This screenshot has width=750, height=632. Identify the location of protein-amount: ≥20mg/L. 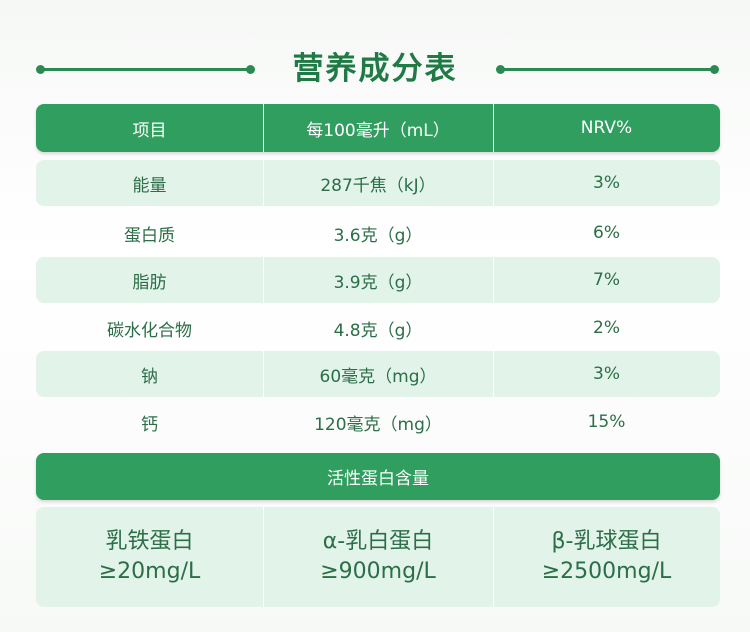
(149, 571).